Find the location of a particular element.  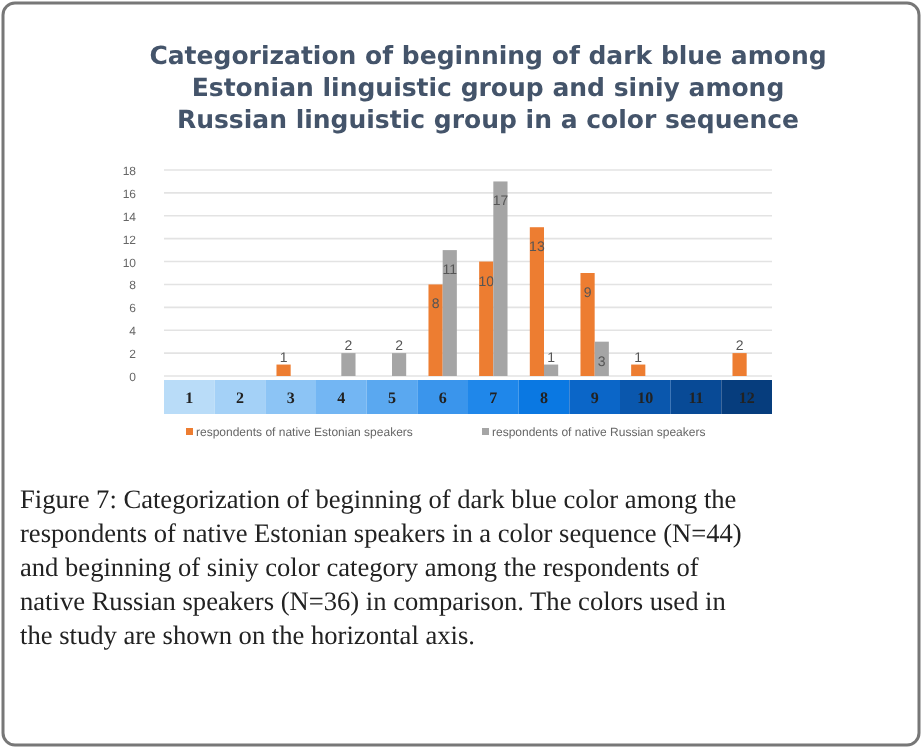

x-tick-label: 5 is located at coordinates (392, 398).